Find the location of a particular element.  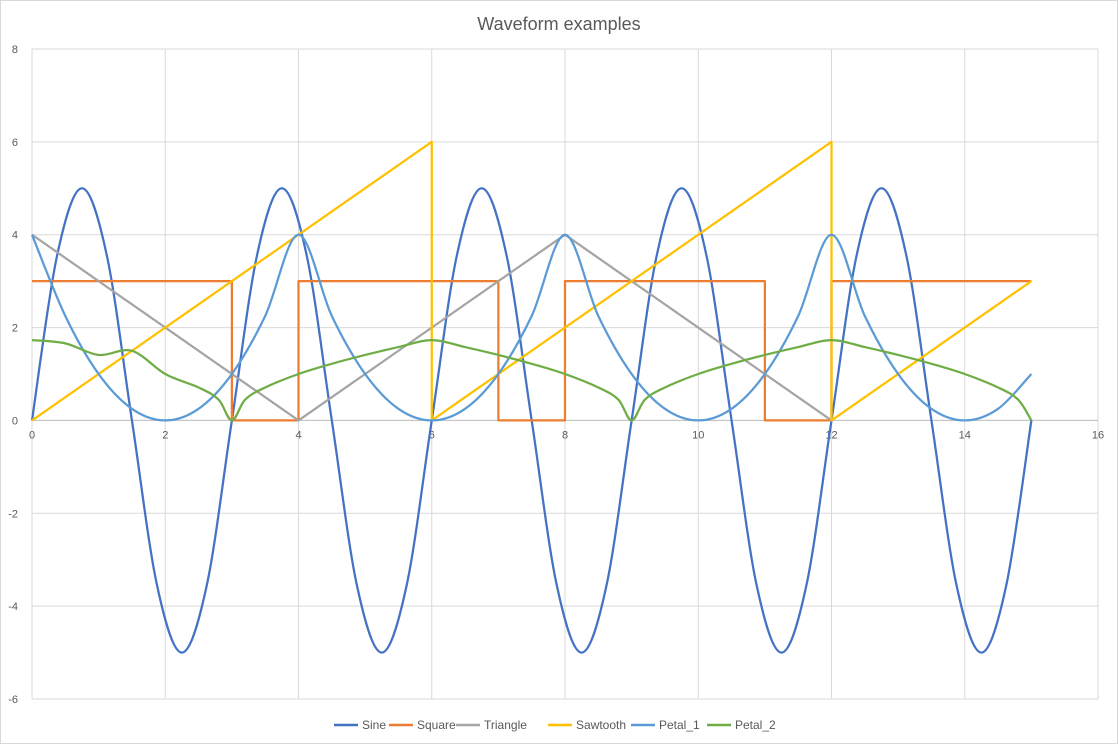

x-tick-label: 8 is located at coordinates (565, 435).